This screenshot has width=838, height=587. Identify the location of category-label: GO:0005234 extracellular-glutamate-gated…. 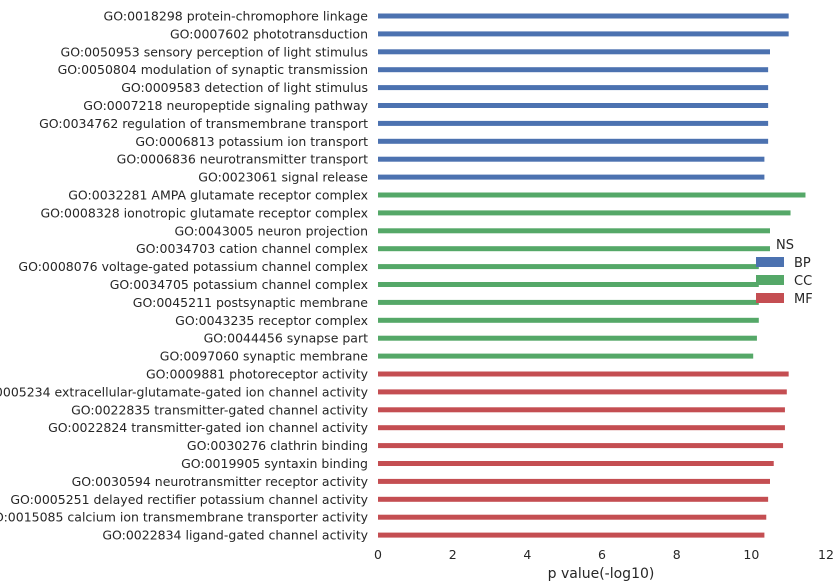
(184, 391).